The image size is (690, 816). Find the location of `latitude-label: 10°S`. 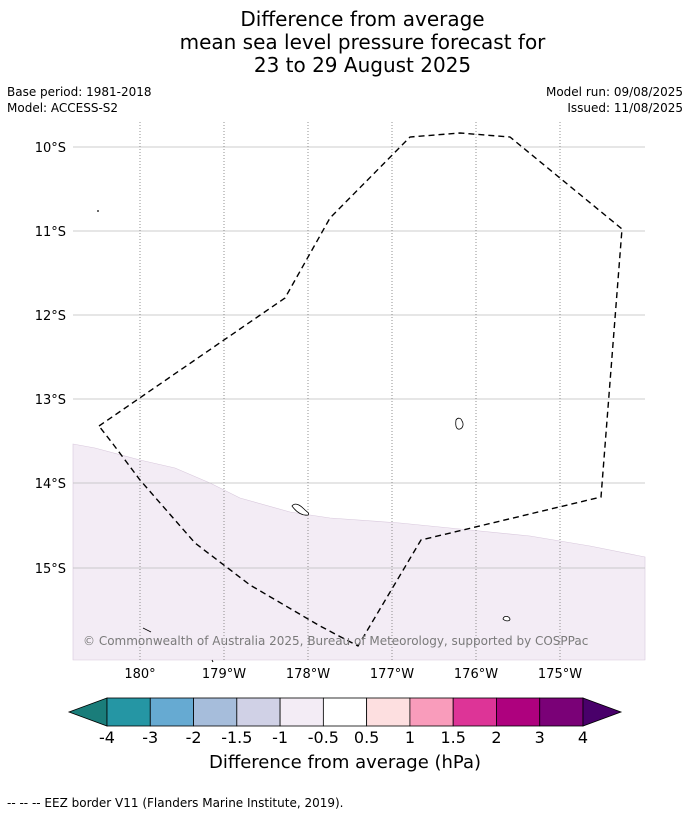

latitude-label: 10°S is located at coordinates (50, 148).